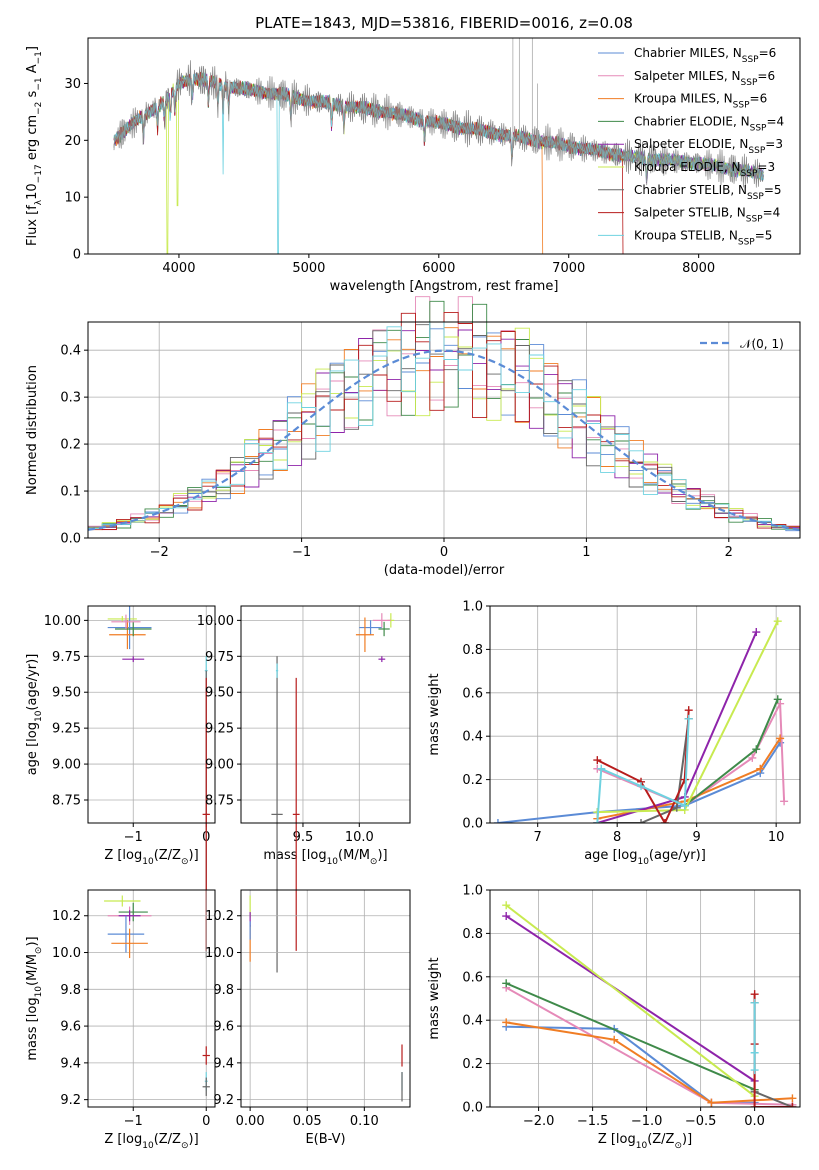 This screenshot has height=1170, width=819. I want to click on x-tick-label: −1, so click(301, 552).